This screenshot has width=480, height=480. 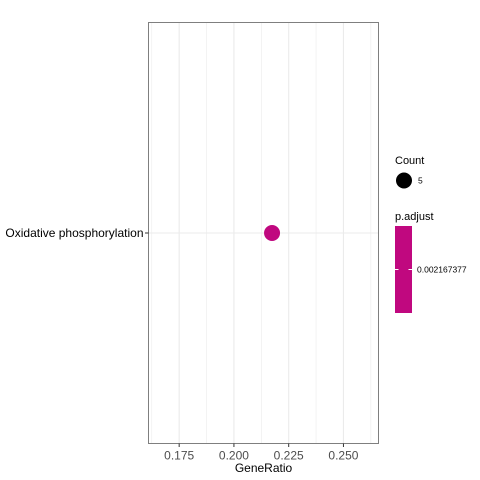 What do you see at coordinates (343, 456) in the screenshot?
I see `x-tick-label: 0.250` at bounding box center [343, 456].